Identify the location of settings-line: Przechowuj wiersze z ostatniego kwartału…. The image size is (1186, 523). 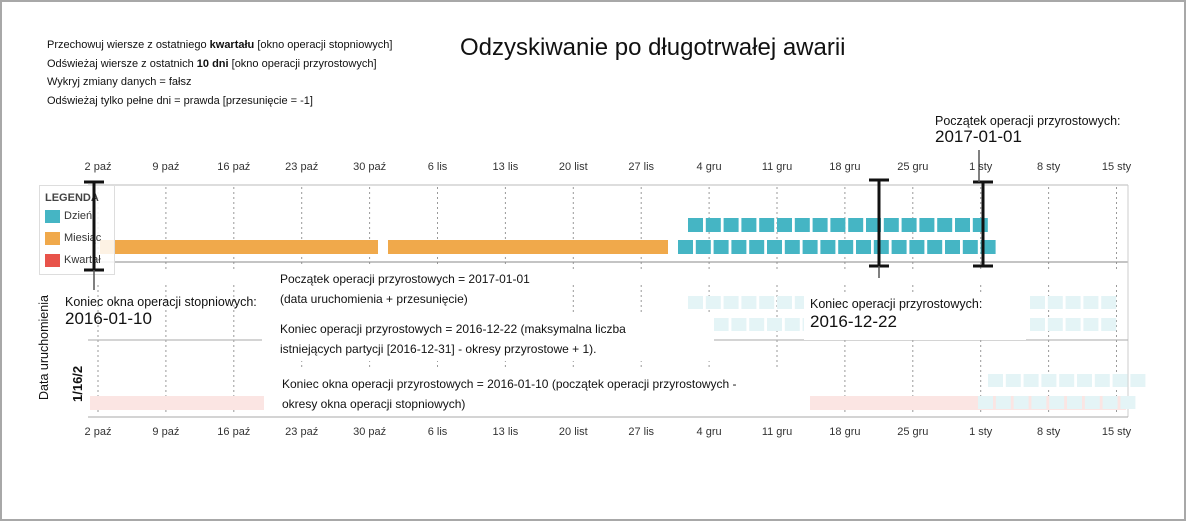
(220, 45).